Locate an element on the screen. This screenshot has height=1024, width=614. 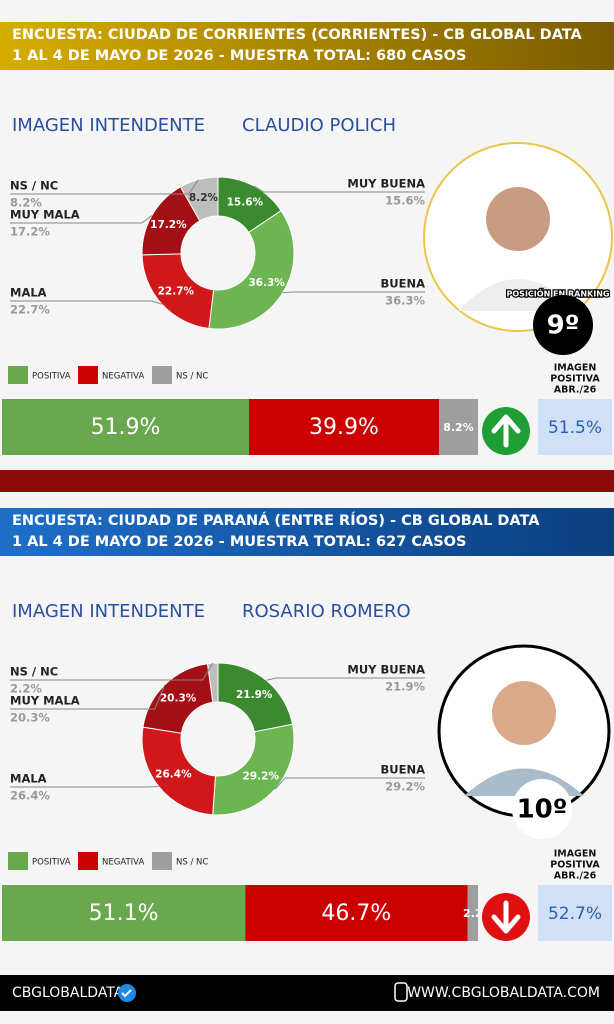
bar-label: 39.9% is located at coordinates (344, 427).